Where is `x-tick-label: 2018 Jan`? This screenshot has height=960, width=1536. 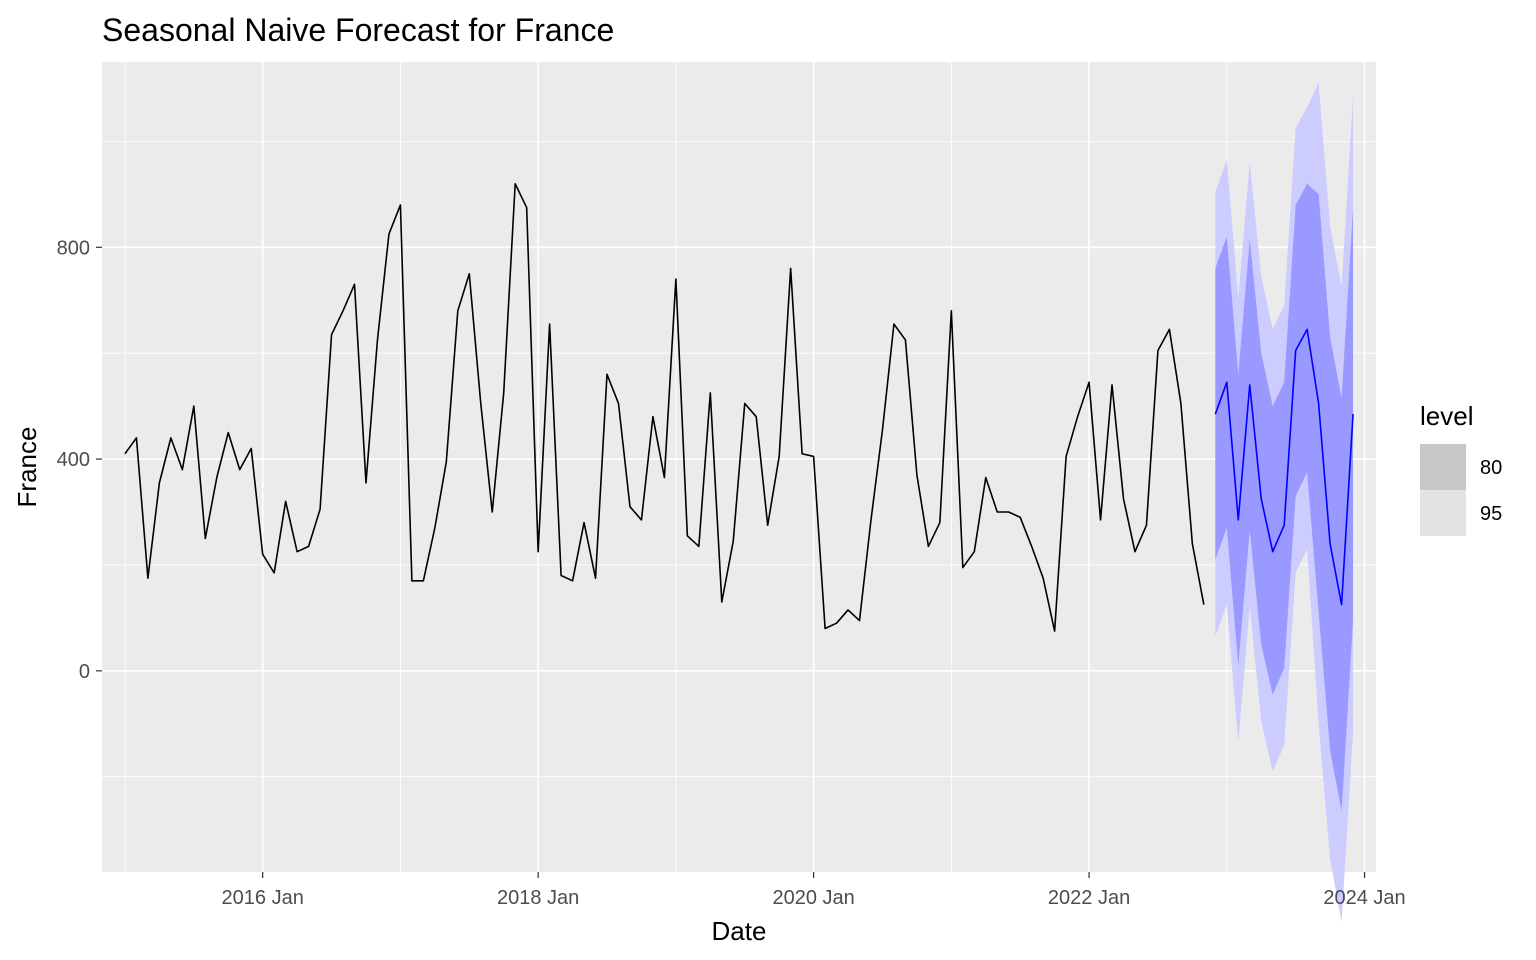 x-tick-label: 2018 Jan is located at coordinates (538, 898).